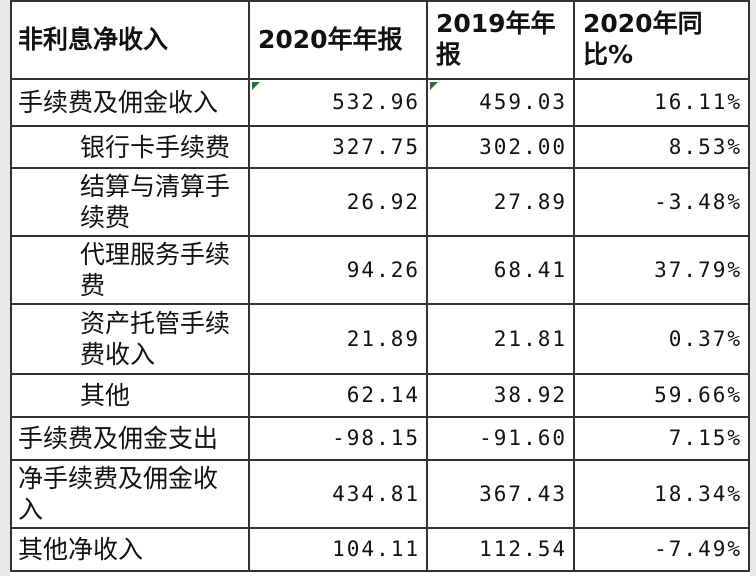 This screenshot has height=576, width=756. I want to click on left-border, so click(11, 286).